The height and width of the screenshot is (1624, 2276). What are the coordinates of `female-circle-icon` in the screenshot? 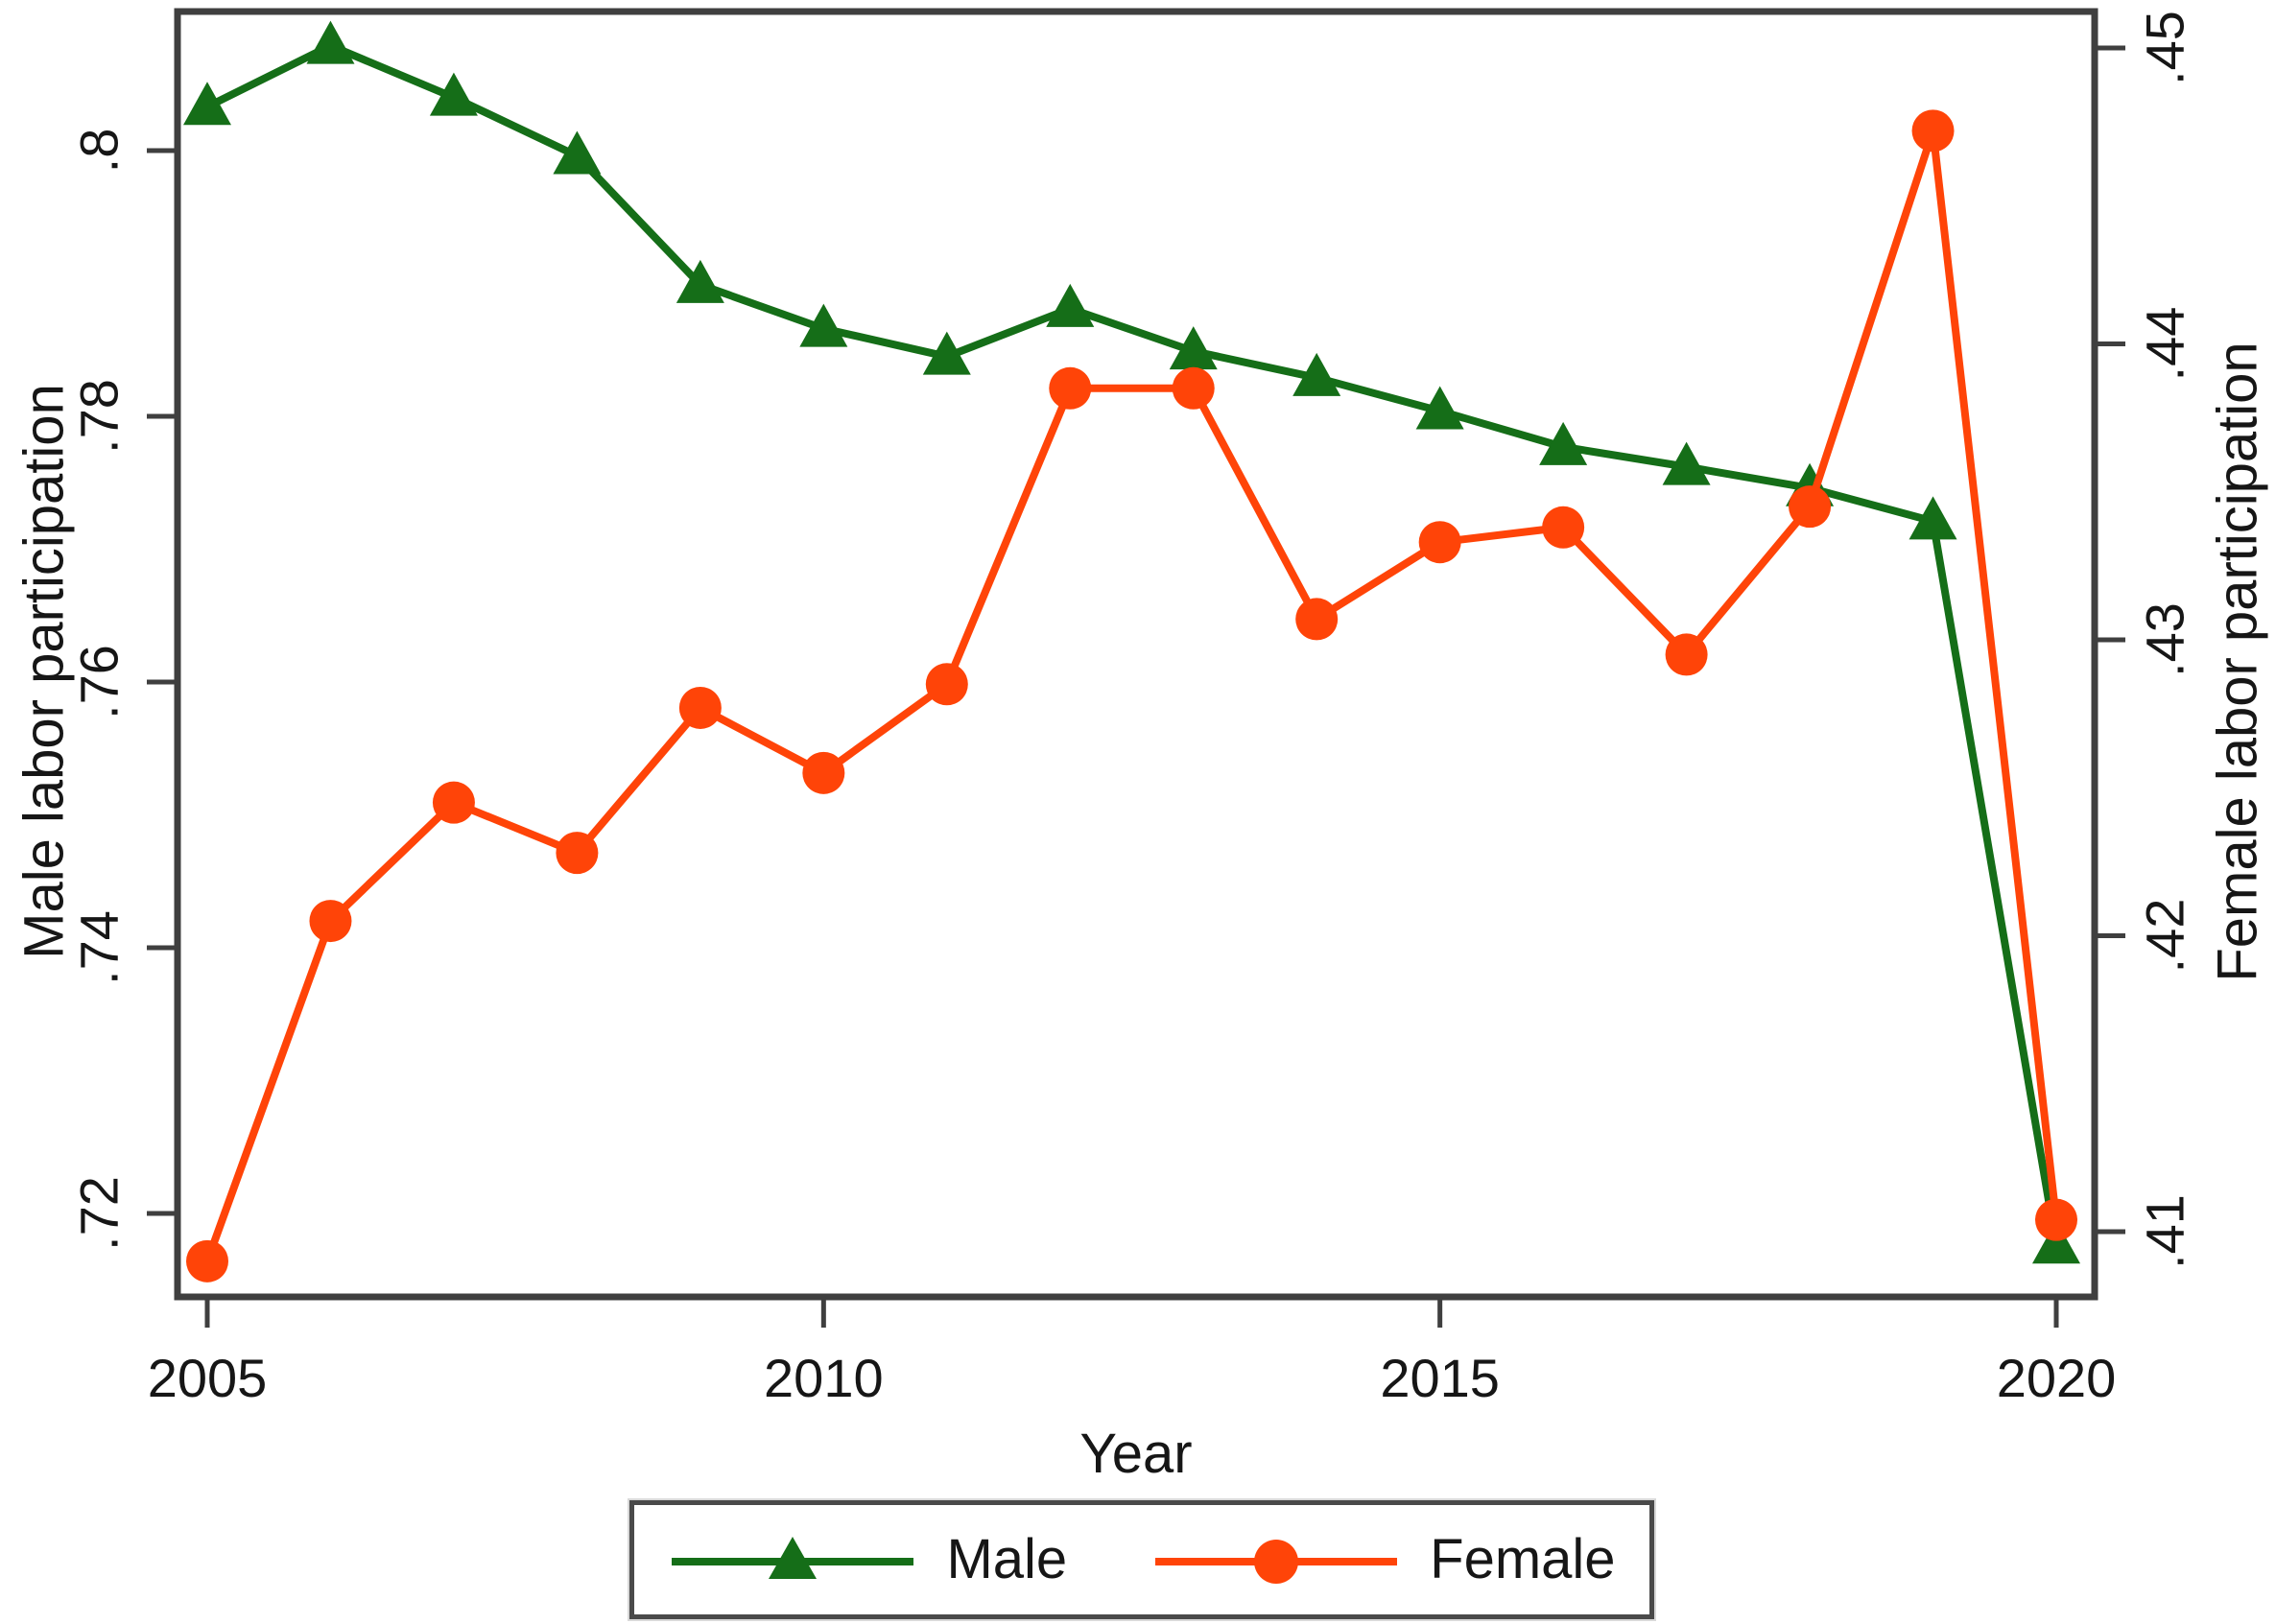 It's located at (1276, 1562).